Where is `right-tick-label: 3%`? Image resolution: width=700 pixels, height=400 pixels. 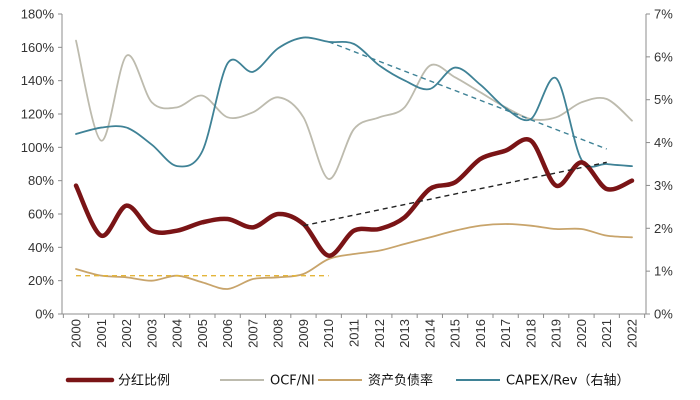
right-tick-label: 3% is located at coordinates (663, 185).